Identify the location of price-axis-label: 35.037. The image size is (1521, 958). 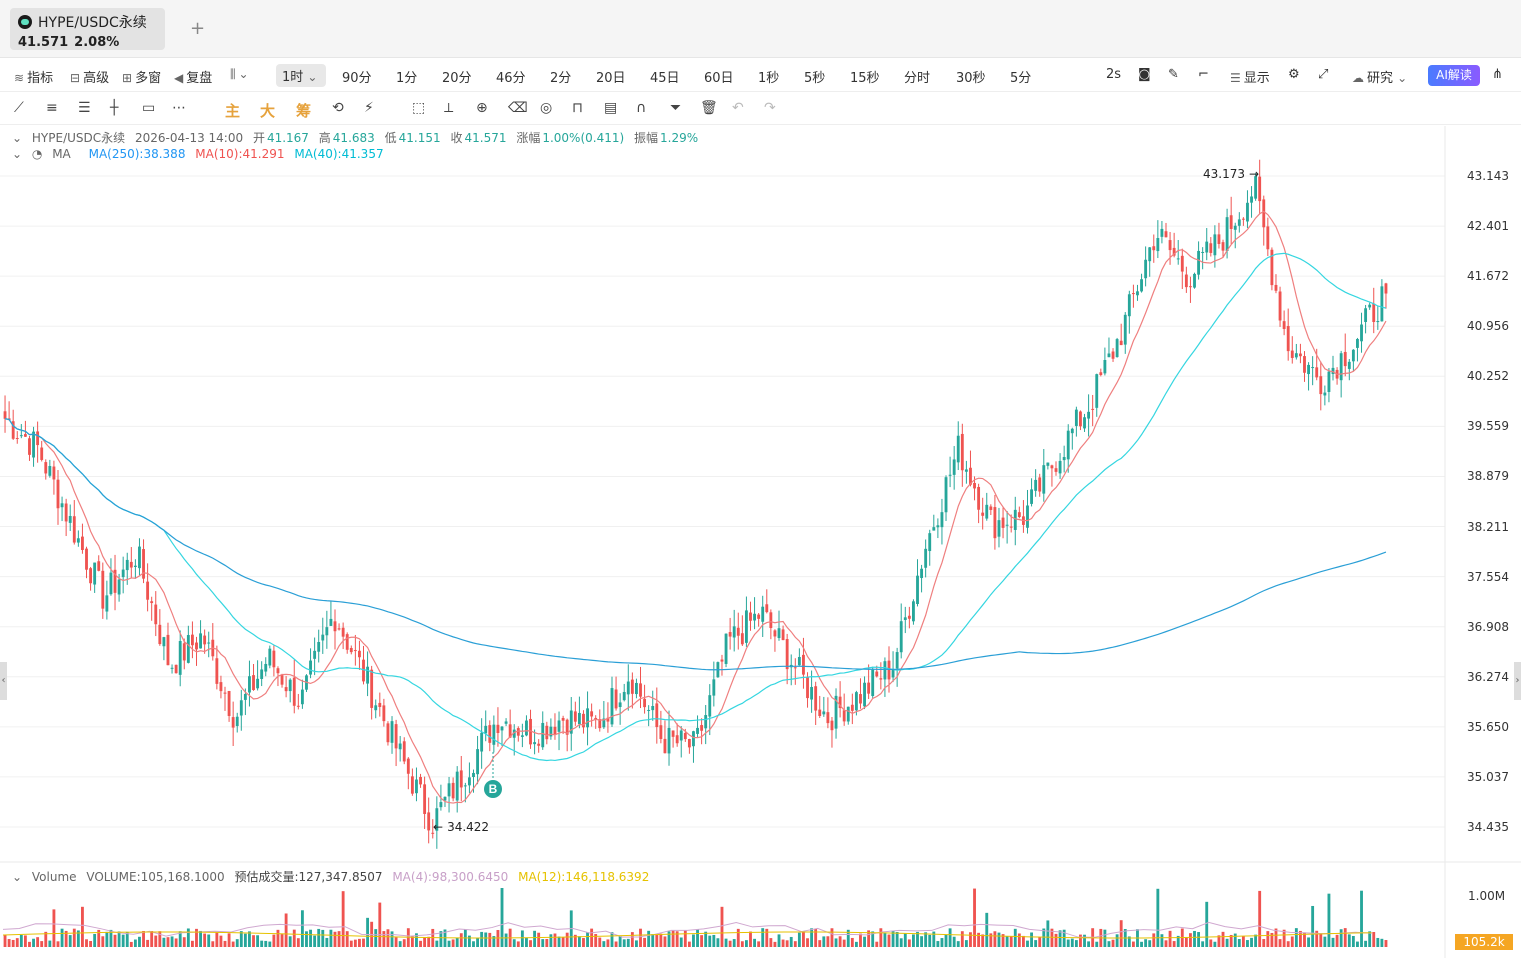
(1488, 776).